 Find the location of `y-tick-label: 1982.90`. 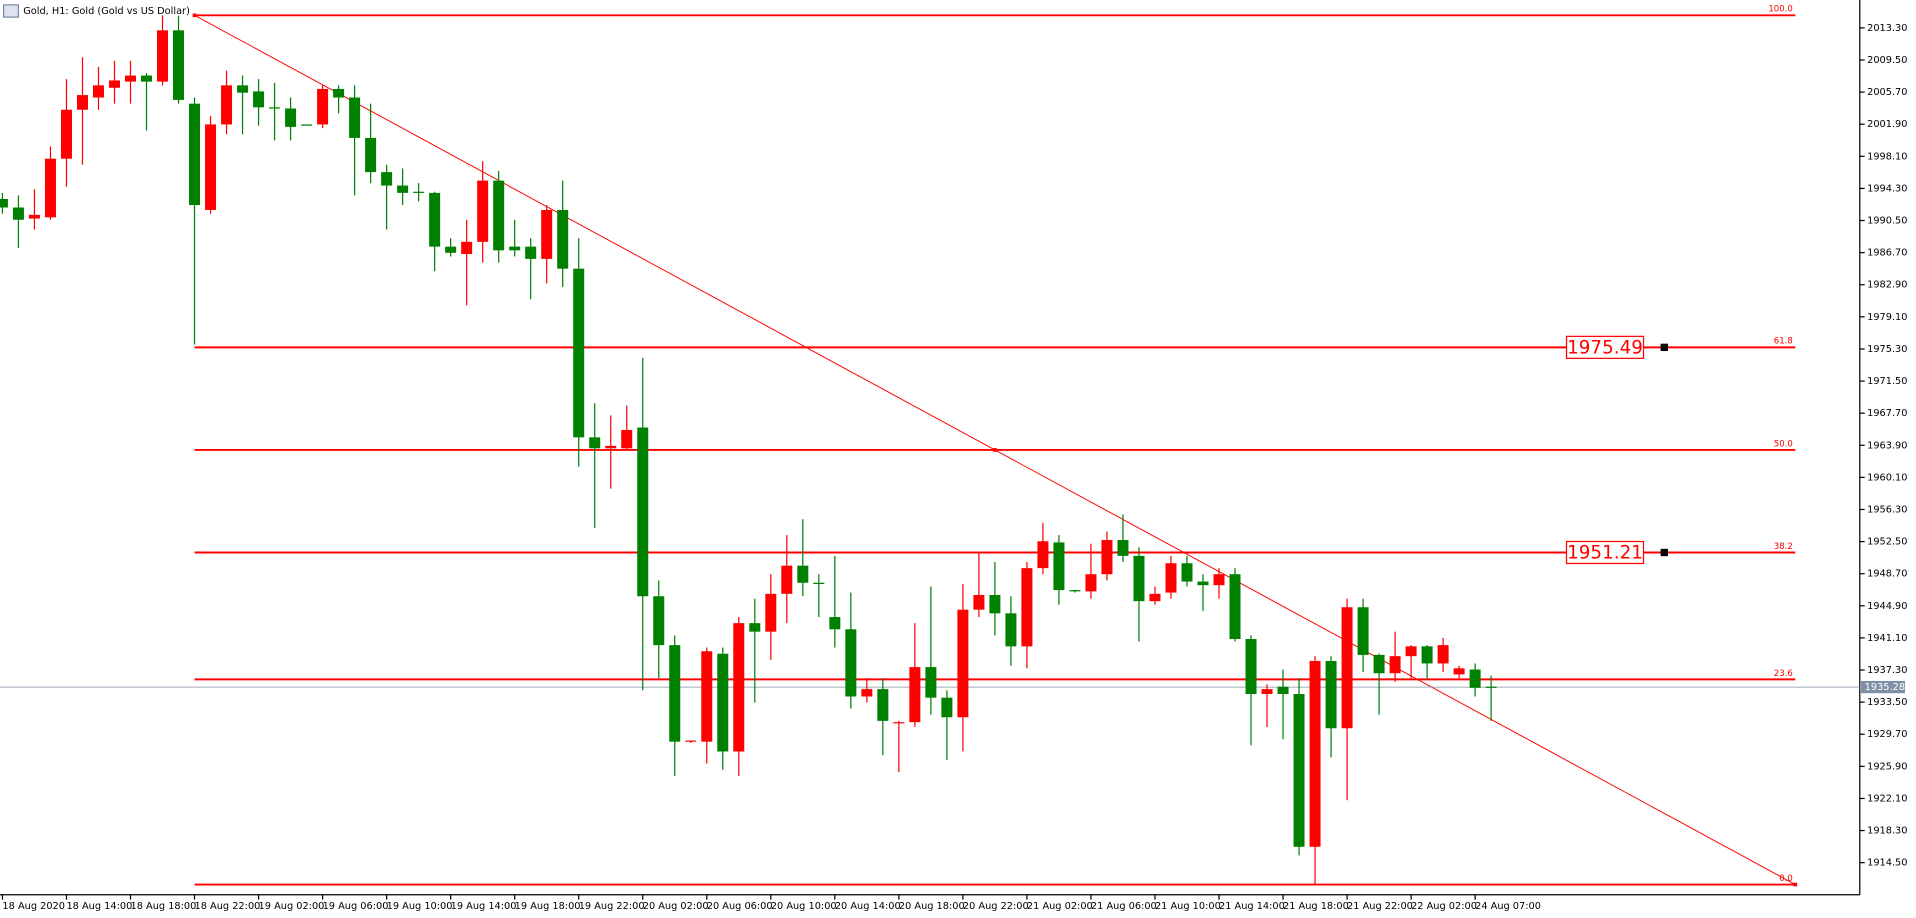

y-tick-label: 1982.90 is located at coordinates (1887, 285).